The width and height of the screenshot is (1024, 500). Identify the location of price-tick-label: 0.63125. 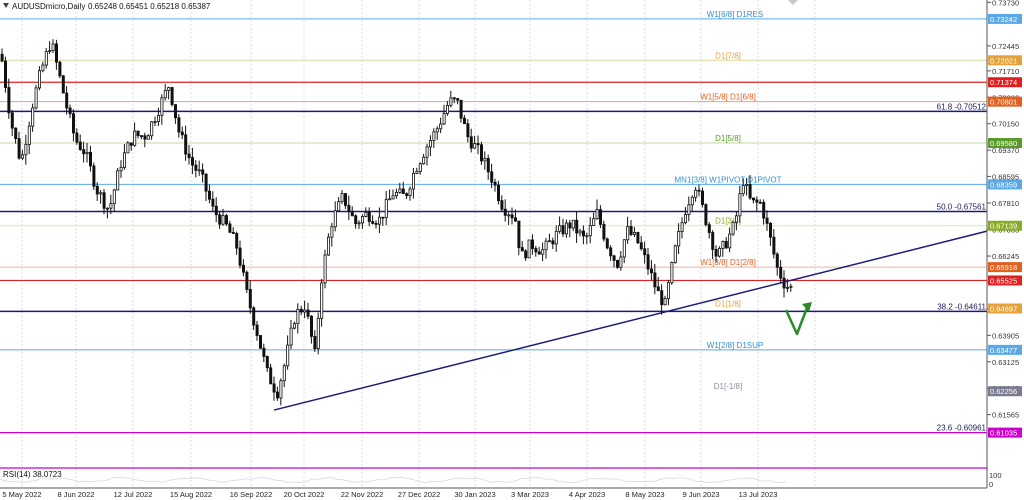
(1005, 362).